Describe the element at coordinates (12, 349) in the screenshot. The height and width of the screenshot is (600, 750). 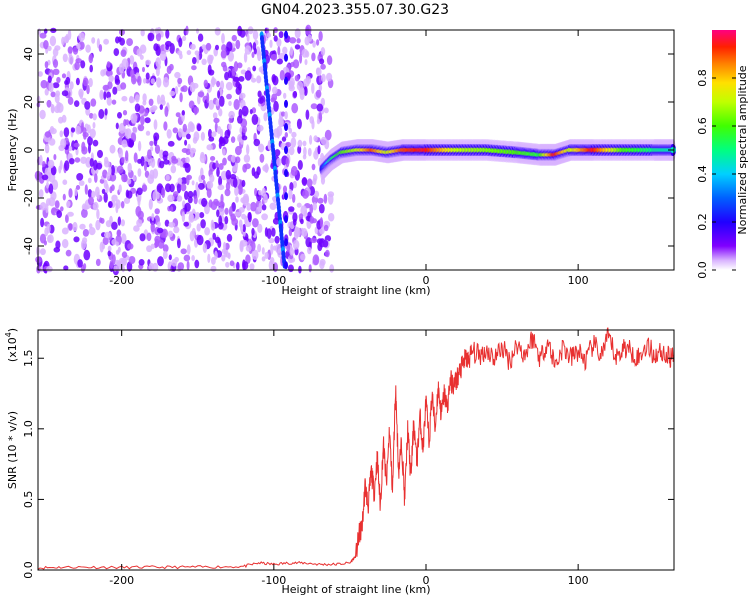
I see `snr-multiplier-prefix: (x10` at that location.